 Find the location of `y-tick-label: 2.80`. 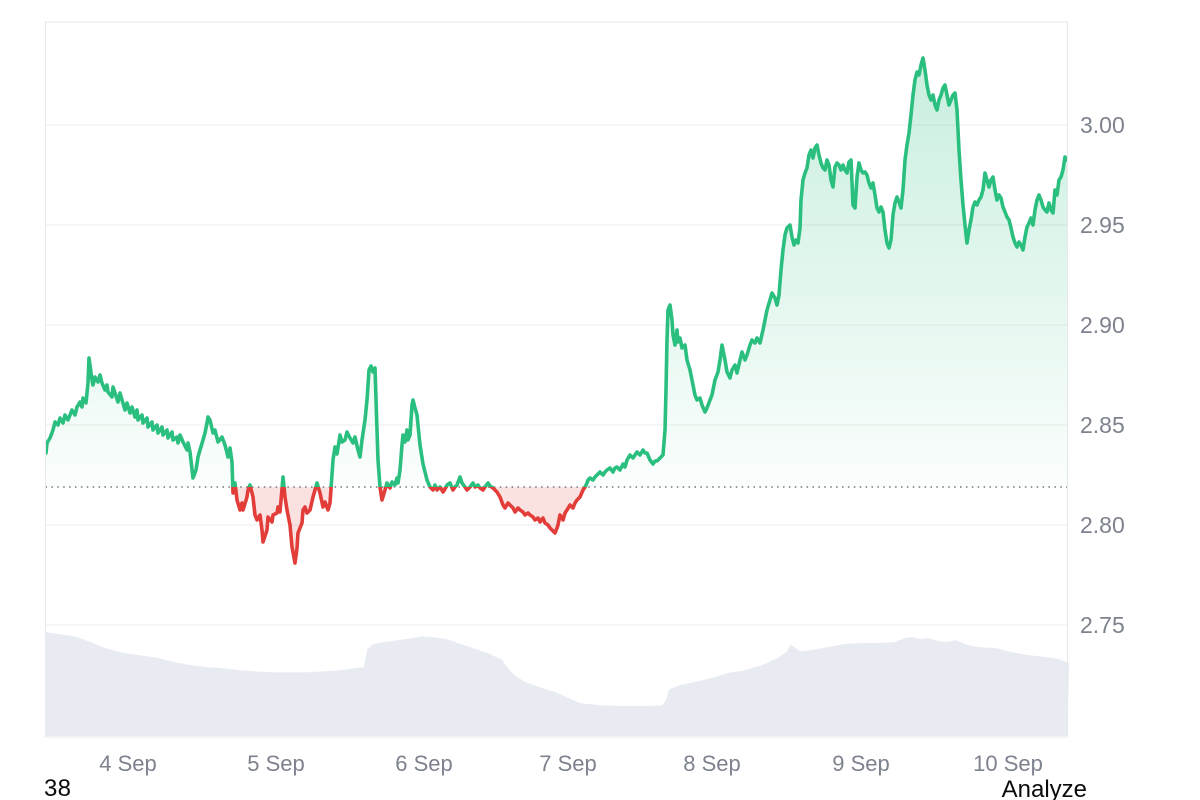

y-tick-label: 2.80 is located at coordinates (1102, 525).